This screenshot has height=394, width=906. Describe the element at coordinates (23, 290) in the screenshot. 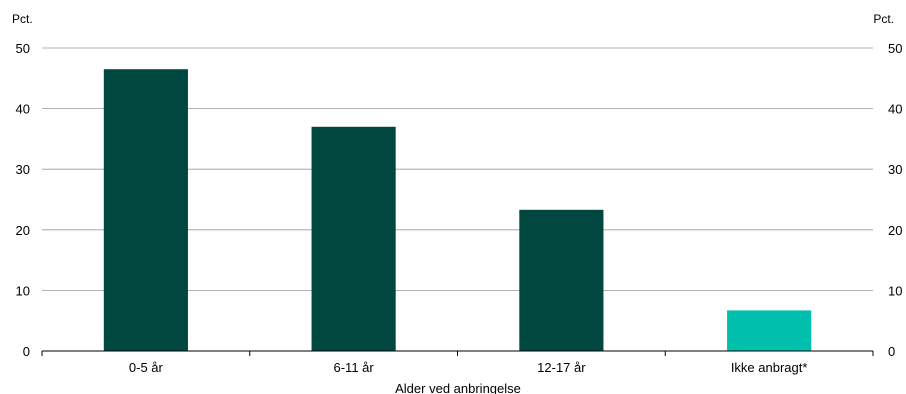

I see `y-tick-label-left: 10` at that location.